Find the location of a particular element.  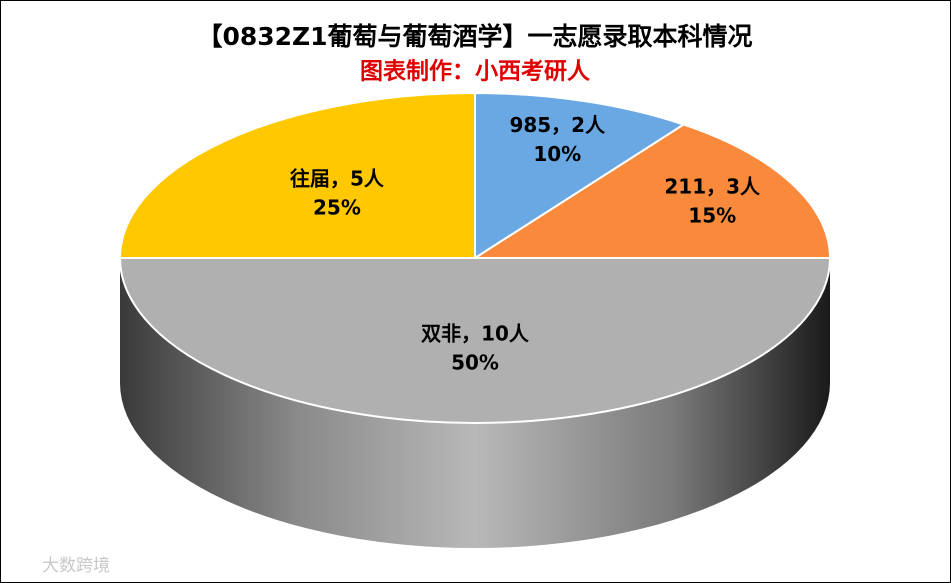

percent-label: 15% is located at coordinates (712, 215).